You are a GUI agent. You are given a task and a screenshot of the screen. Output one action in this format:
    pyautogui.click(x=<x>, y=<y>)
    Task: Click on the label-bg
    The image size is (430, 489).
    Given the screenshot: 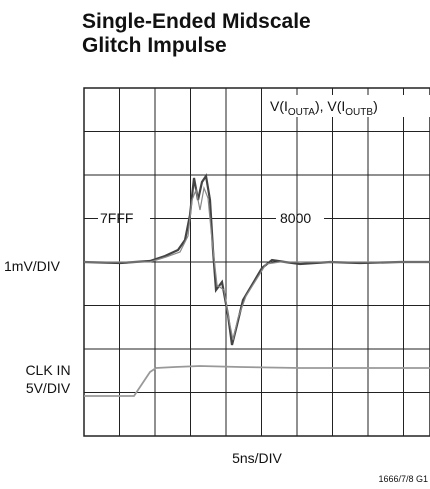 What is the action you would take?
    pyautogui.click(x=348, y=106)
    